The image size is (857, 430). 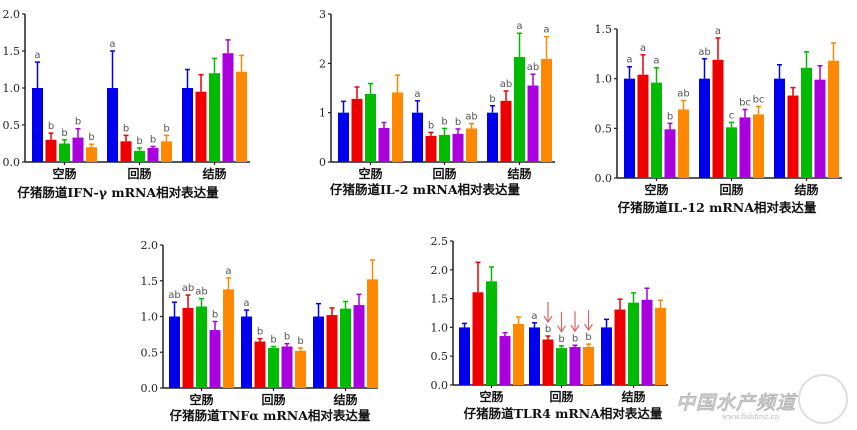 What do you see at coordinates (322, 113) in the screenshot?
I see `y-tick-label: 1` at bounding box center [322, 113].